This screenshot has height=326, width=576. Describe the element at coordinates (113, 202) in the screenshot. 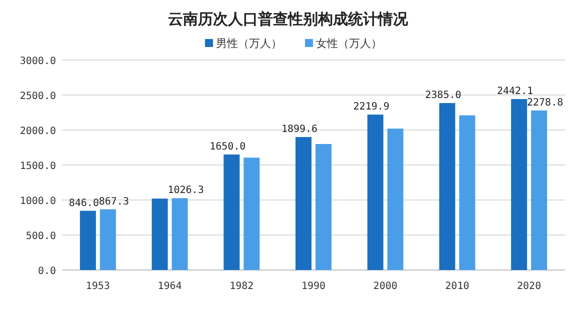

I see `data-label: 867.3` at that location.